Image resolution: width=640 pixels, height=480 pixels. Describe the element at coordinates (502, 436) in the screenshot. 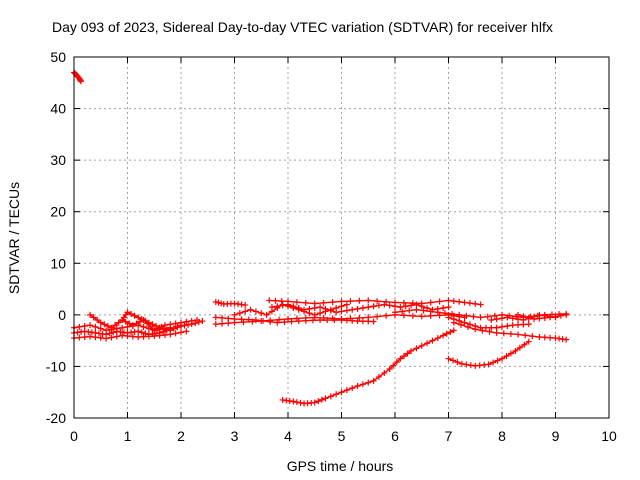

I see `x-tick-label: 8` at that location.